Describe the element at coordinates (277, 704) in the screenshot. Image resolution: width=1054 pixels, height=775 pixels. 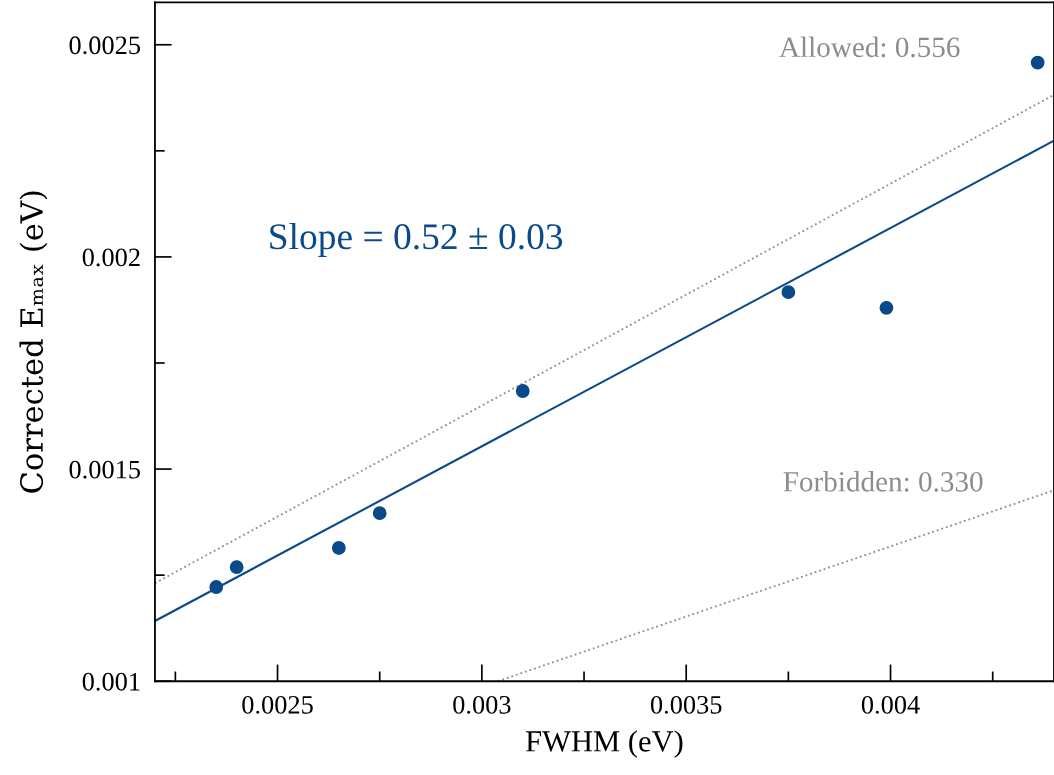
I see `x-tick-label: 0.0025` at that location.